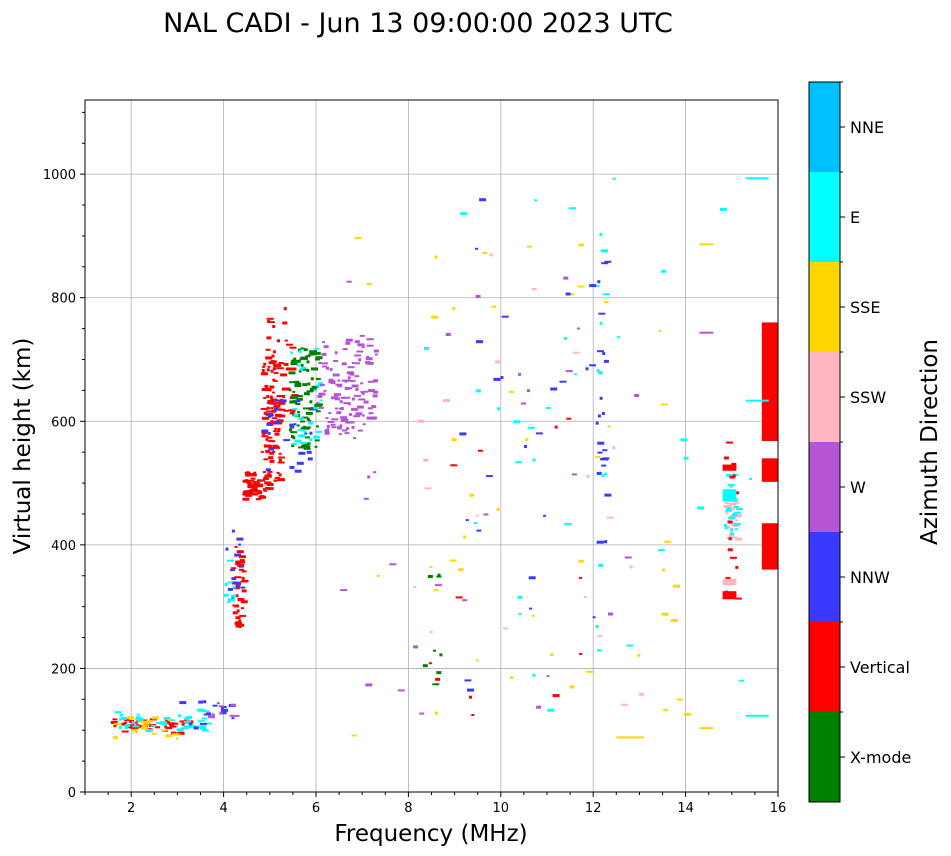 The image size is (951, 856). I want to click on echo-segment-e, so click(757, 400).